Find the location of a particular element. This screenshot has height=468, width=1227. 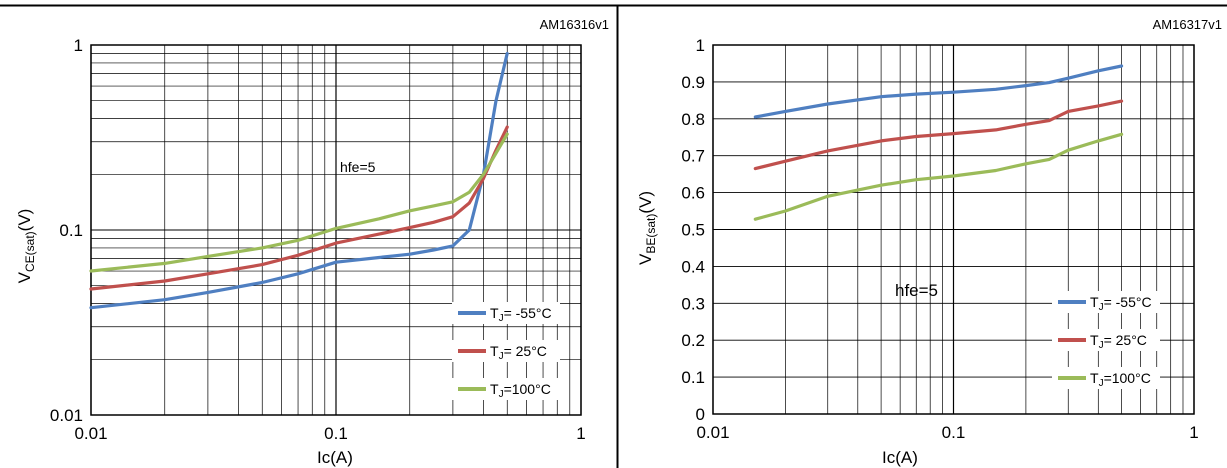

y-axis-label: VBE(sat)(V) is located at coordinates (647, 228).